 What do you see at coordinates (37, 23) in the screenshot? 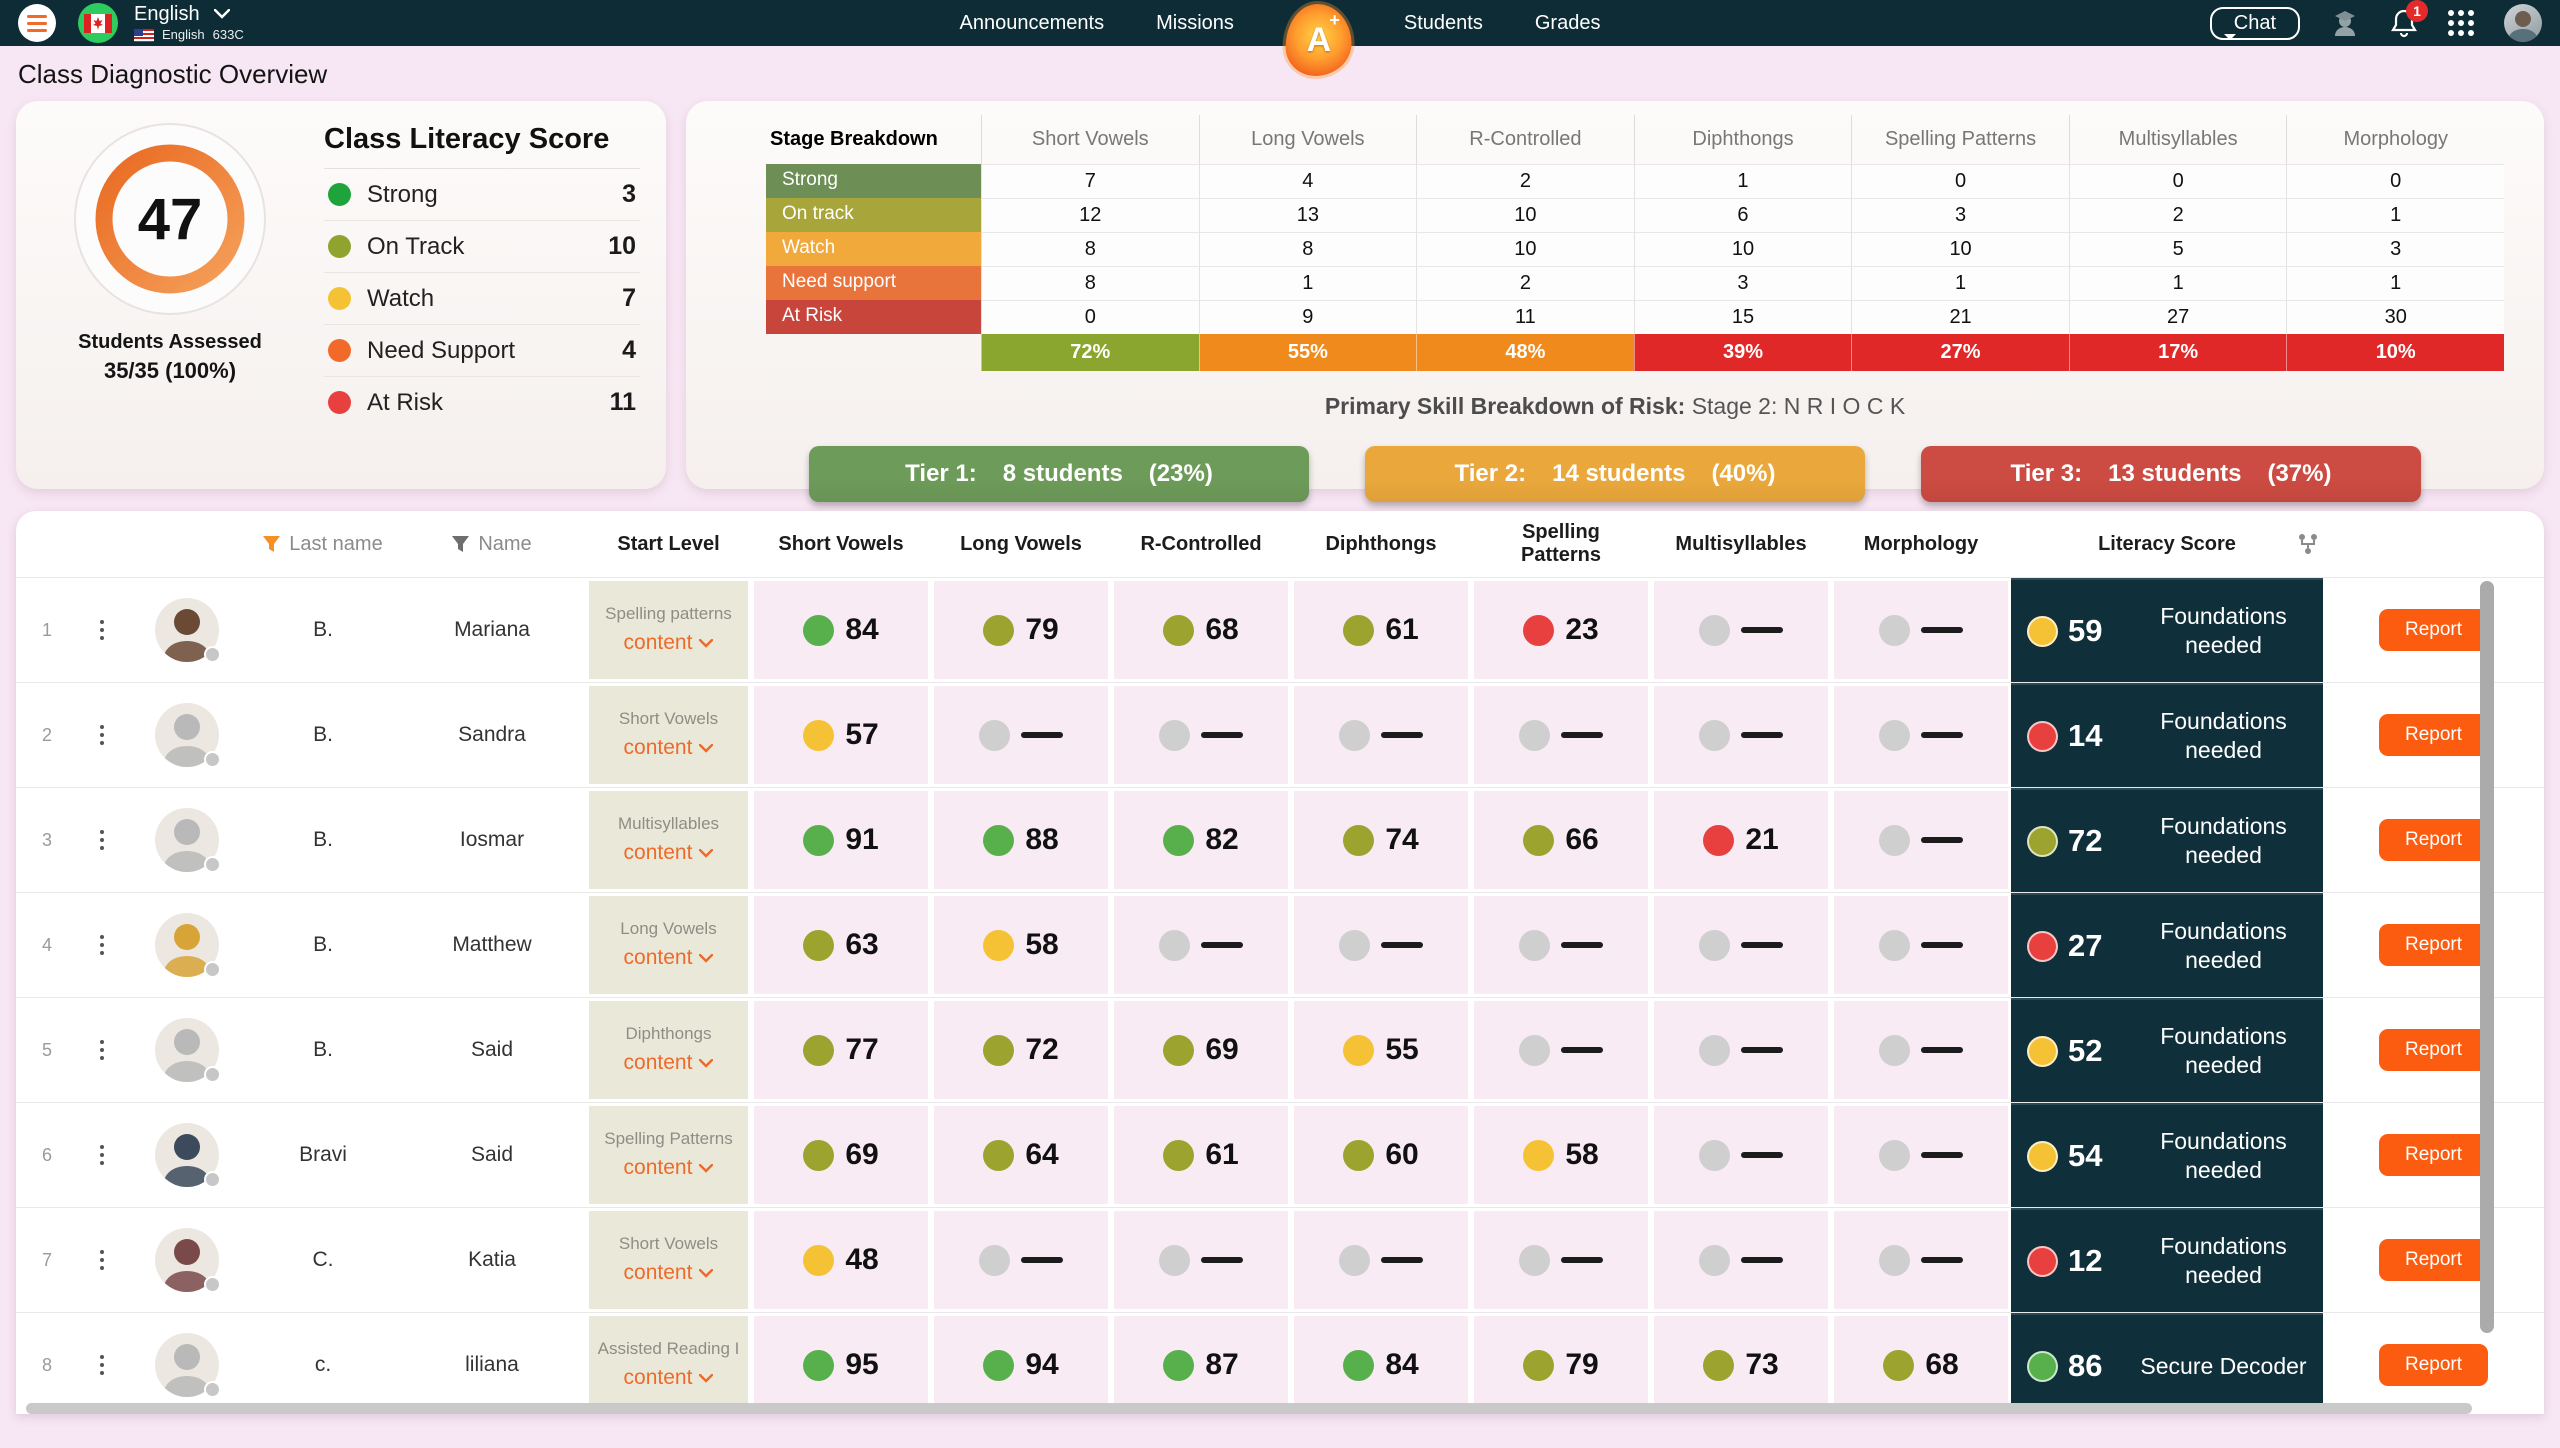
I see `hamburger-menu-icon` at bounding box center [37, 23].